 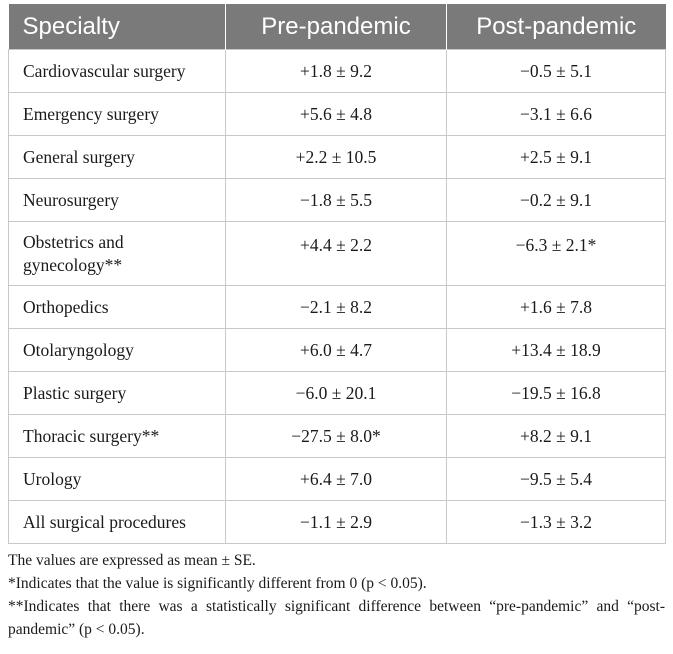 What do you see at coordinates (556, 157) in the screenshot?
I see `post-pandemic-cell: +2.5 ± 9.1` at bounding box center [556, 157].